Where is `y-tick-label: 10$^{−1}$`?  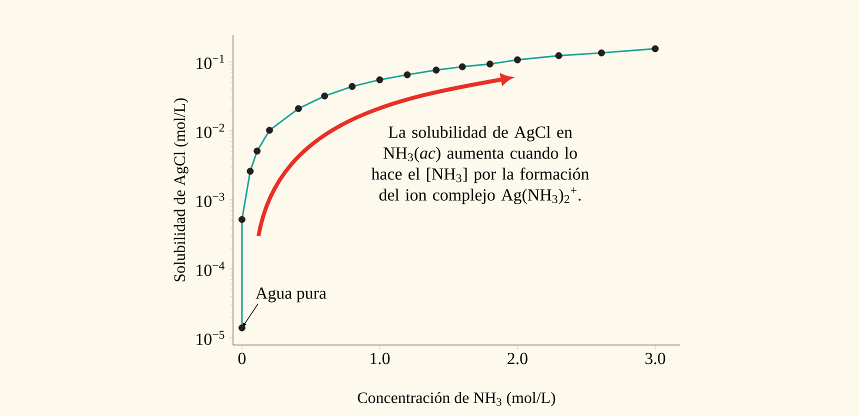
y-tick-label: 10$^{−1}$ is located at coordinates (210, 61).